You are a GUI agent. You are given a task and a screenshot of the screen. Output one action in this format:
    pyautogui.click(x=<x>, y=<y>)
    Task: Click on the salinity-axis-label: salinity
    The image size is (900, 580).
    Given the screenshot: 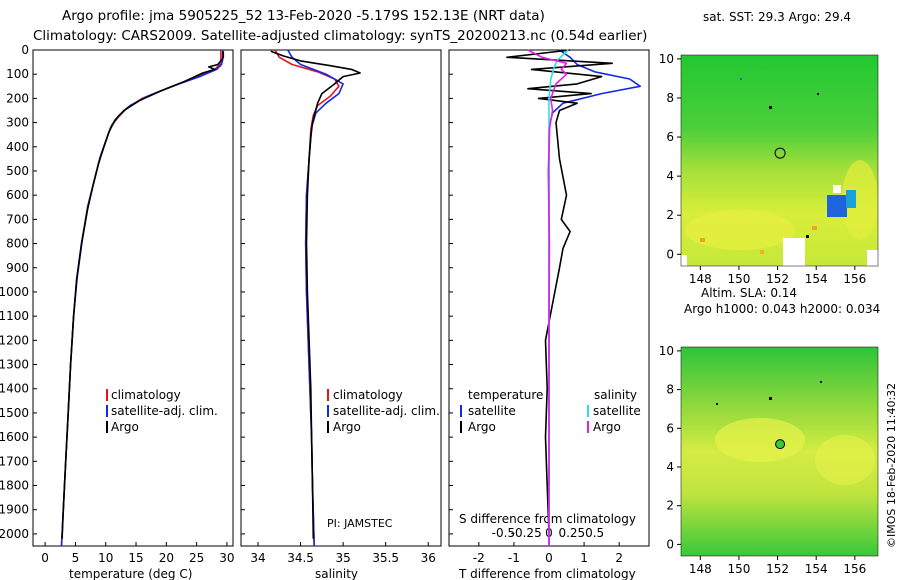 What is the action you would take?
    pyautogui.click(x=336, y=573)
    